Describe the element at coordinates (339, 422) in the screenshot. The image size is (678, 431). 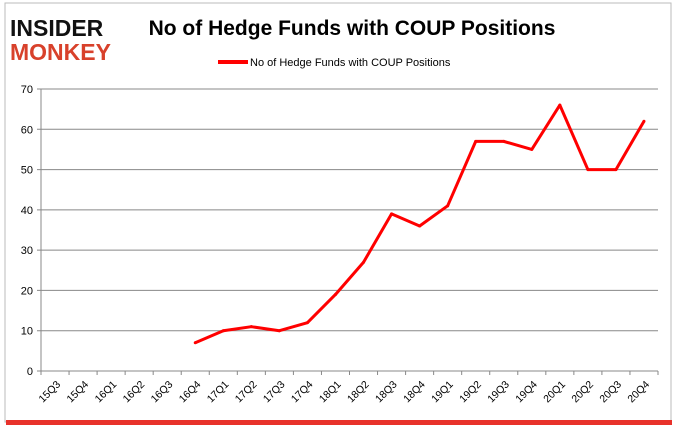
I see `bottom-bar` at that location.